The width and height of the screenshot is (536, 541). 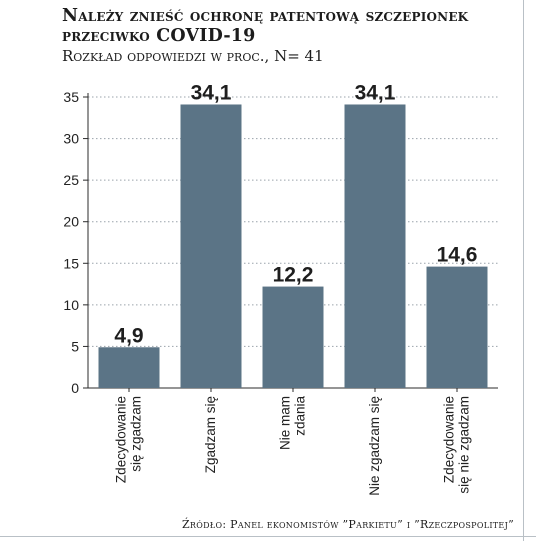 I want to click on value-label: 12,2, so click(x=293, y=275).